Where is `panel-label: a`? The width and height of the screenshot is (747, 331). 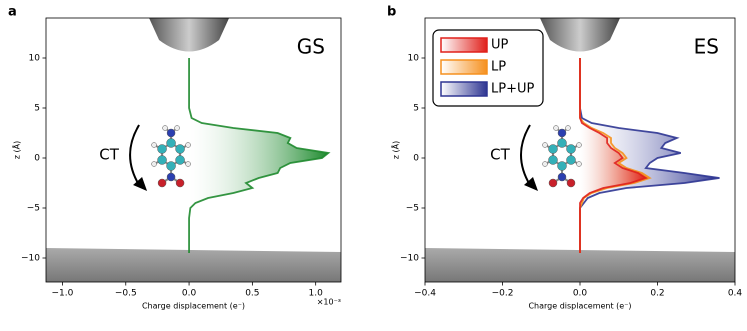
panel-label: a is located at coordinates (12, 12).